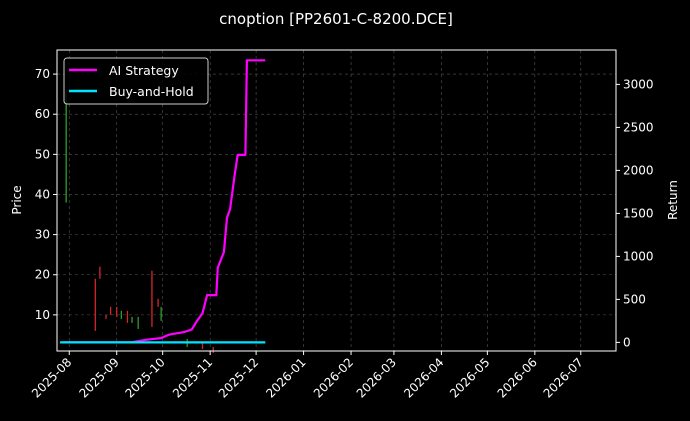 This screenshot has width=690, height=421. I want to click on y-left-tick-label: 70, so click(42, 74).